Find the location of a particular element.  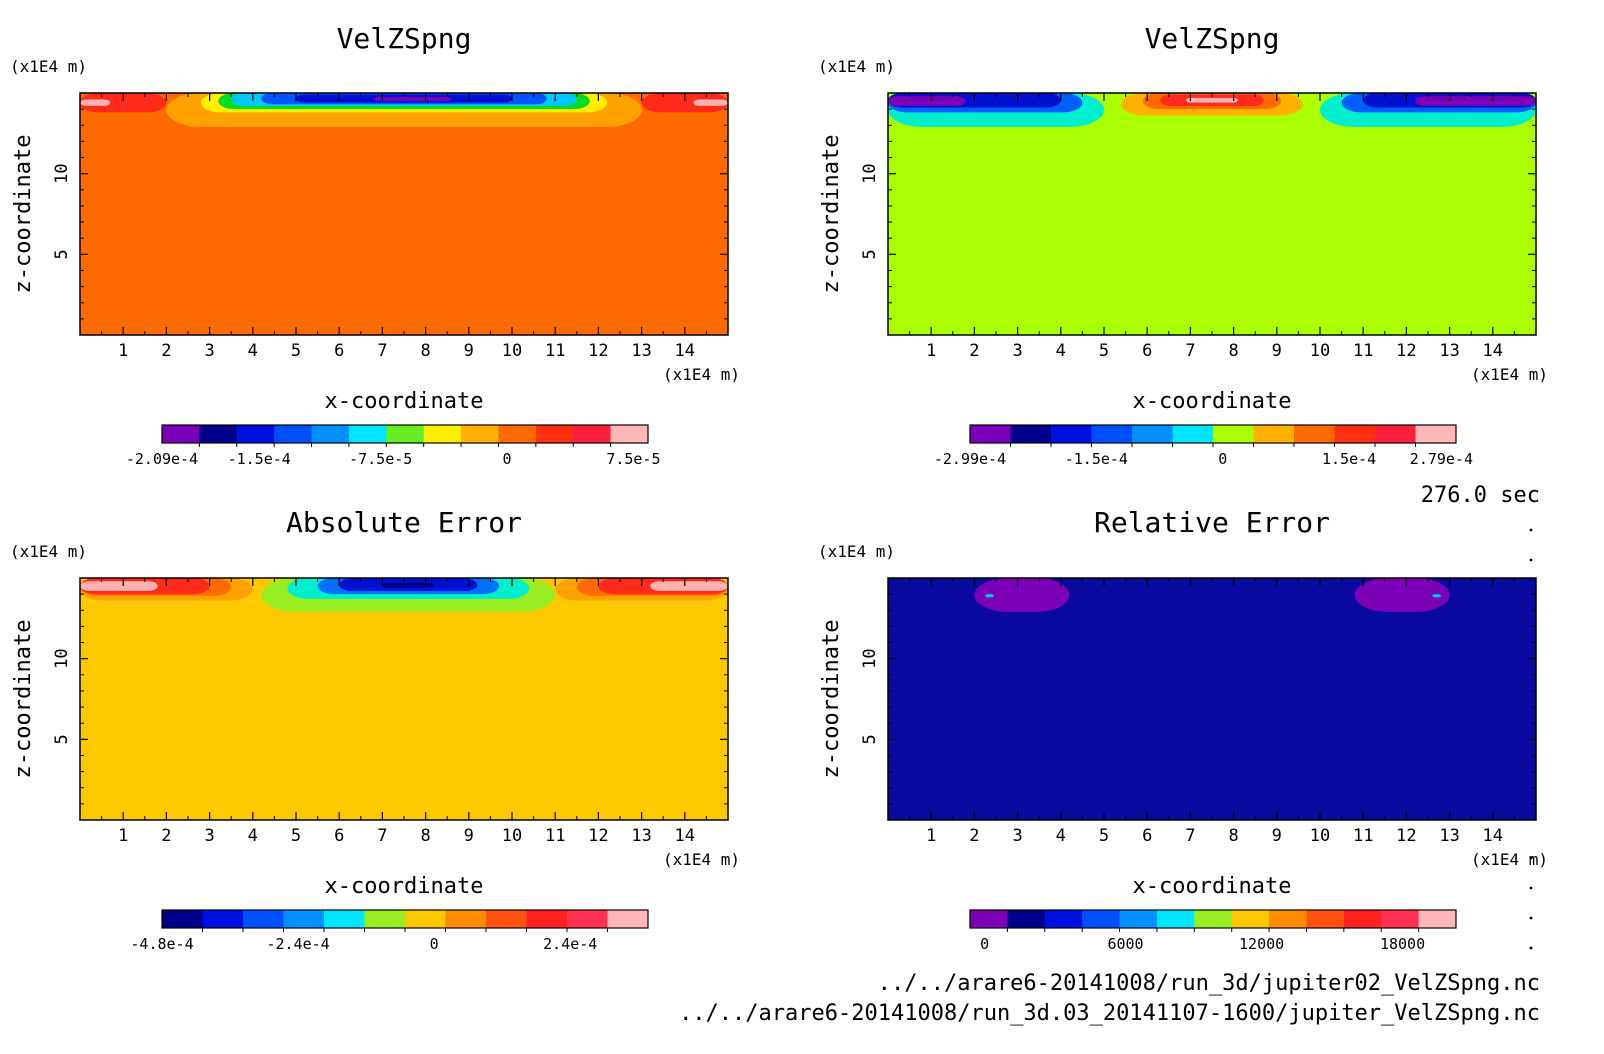

y-axis-label: z-coordinate is located at coordinates (23, 699).